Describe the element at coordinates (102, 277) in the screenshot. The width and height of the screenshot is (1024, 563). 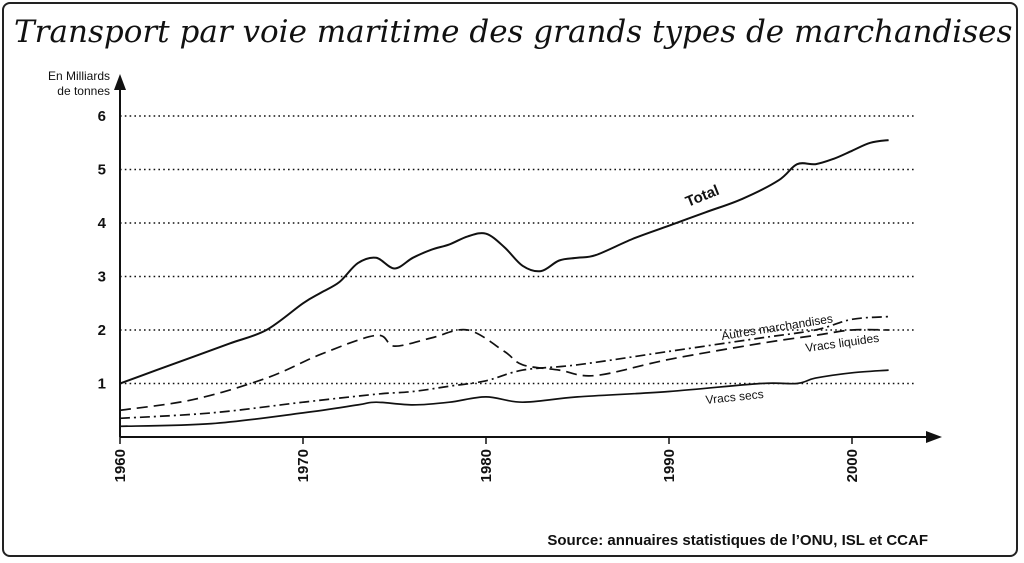
I see `y-tick-label-3: 3` at that location.